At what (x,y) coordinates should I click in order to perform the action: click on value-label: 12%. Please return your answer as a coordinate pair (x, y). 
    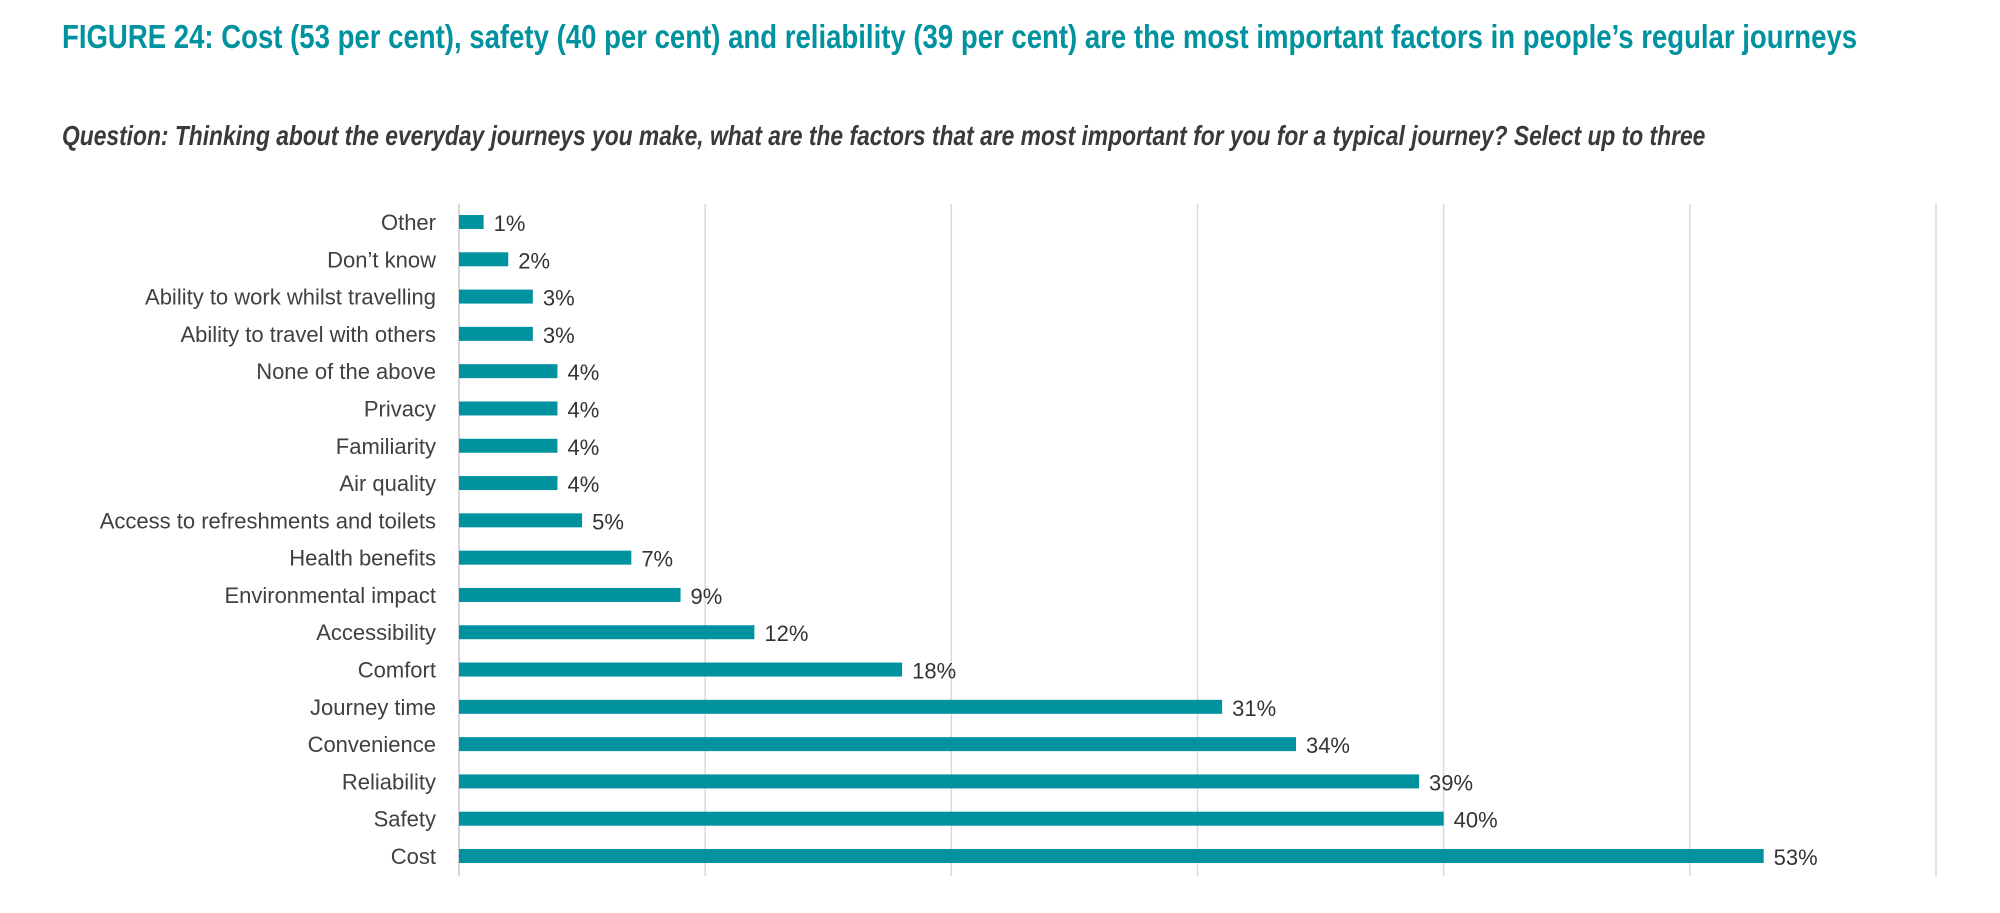
    Looking at the image, I should click on (786, 633).